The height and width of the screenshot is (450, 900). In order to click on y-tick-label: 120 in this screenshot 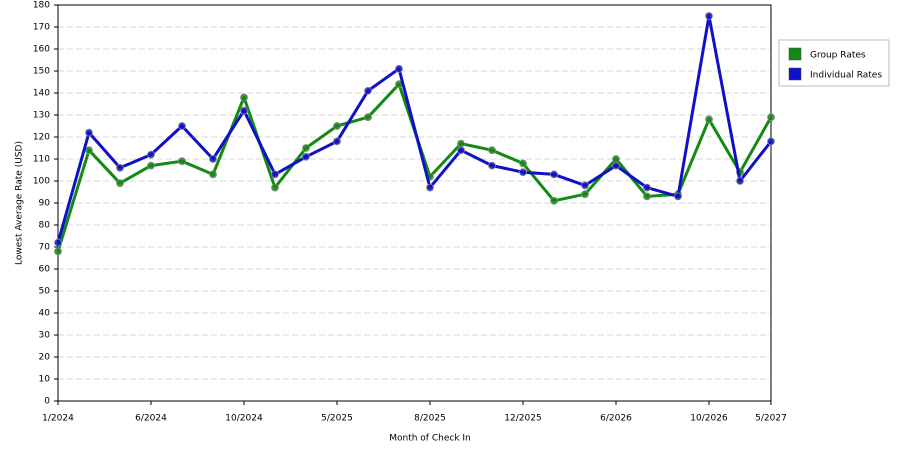, I will do `click(41, 138)`.